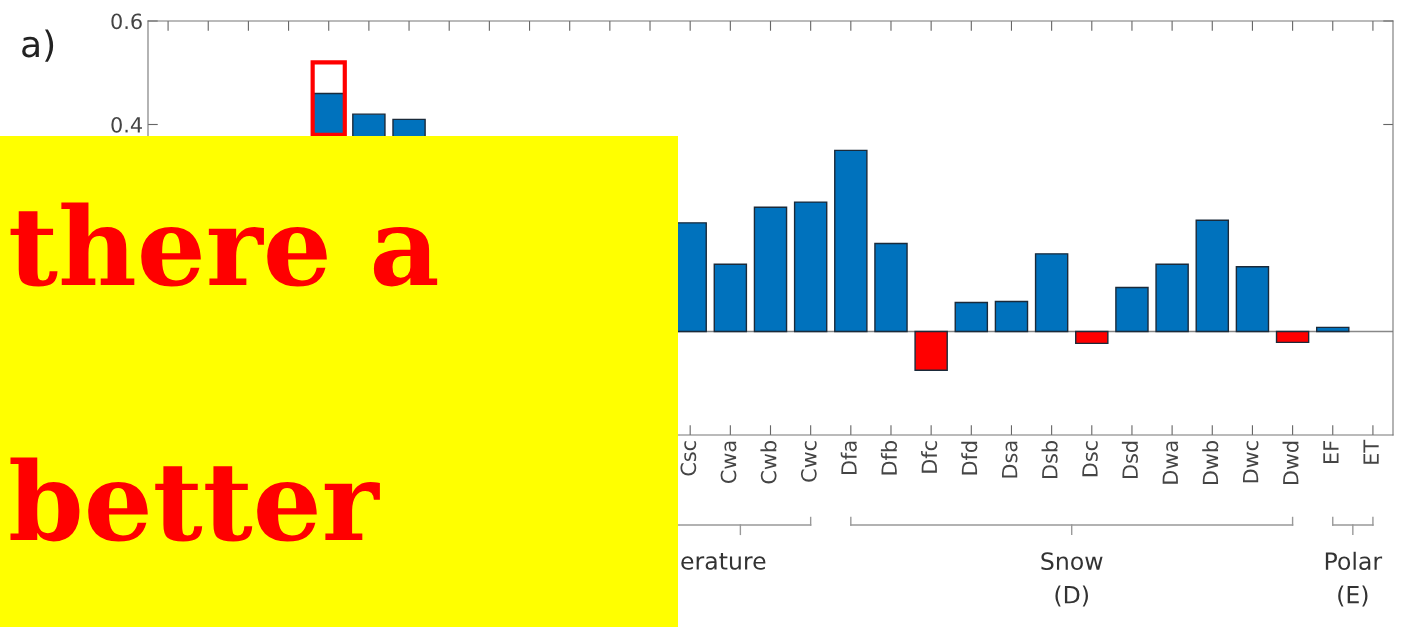  I want to click on x-tick-label: Dsb, so click(1049, 459).